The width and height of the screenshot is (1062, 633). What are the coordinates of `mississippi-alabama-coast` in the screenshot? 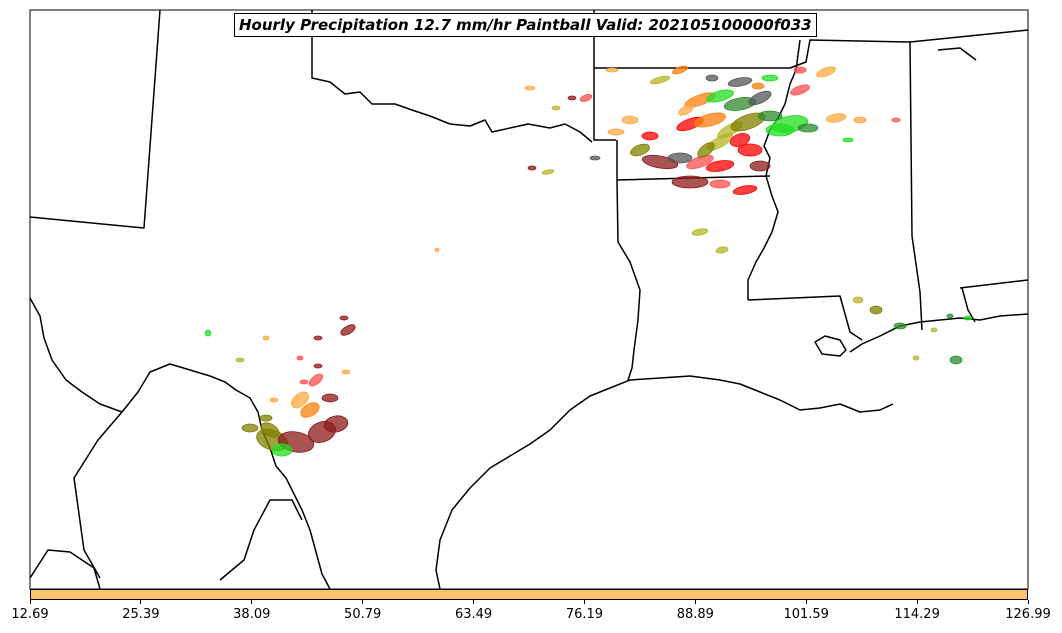 It's located at (939, 333).